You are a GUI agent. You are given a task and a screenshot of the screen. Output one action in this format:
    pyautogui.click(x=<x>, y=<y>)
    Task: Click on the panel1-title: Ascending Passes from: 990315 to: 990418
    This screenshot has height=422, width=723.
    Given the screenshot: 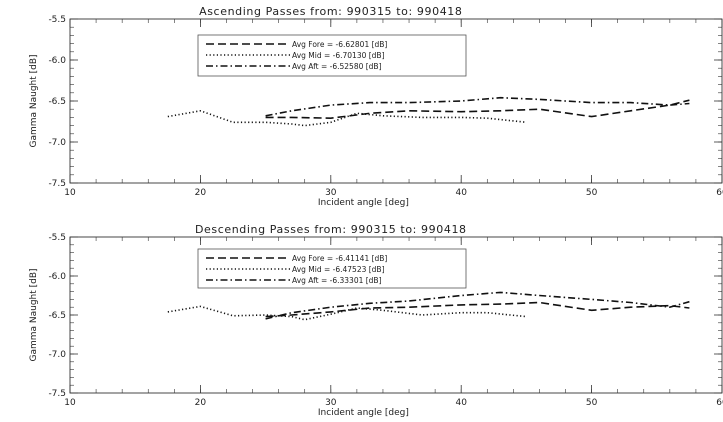 What is the action you would take?
    pyautogui.click(x=330, y=11)
    